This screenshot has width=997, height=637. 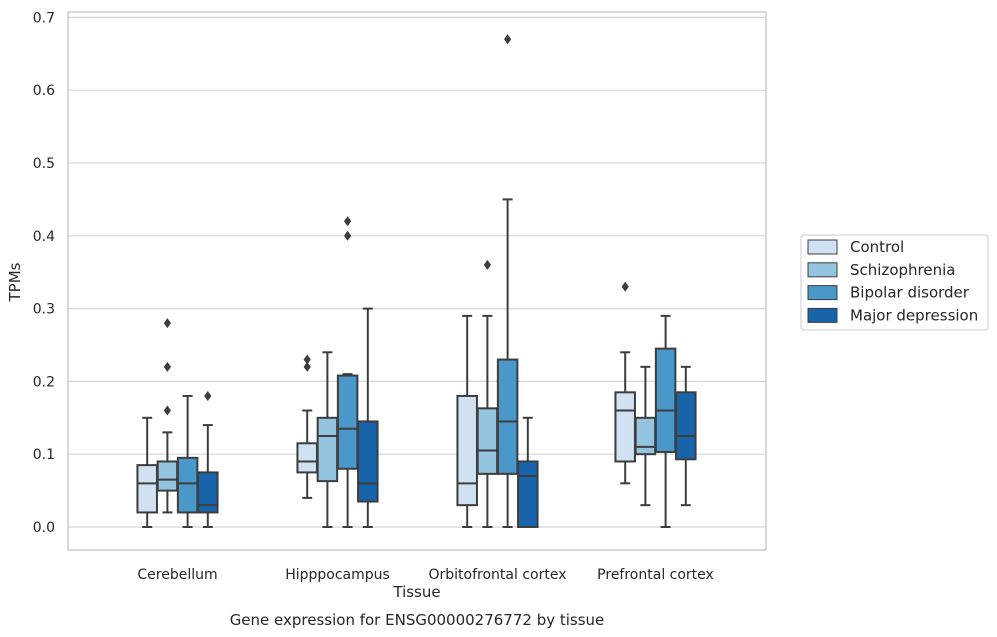 What do you see at coordinates (44, 382) in the screenshot?
I see `y-tick-label: 0.2` at bounding box center [44, 382].